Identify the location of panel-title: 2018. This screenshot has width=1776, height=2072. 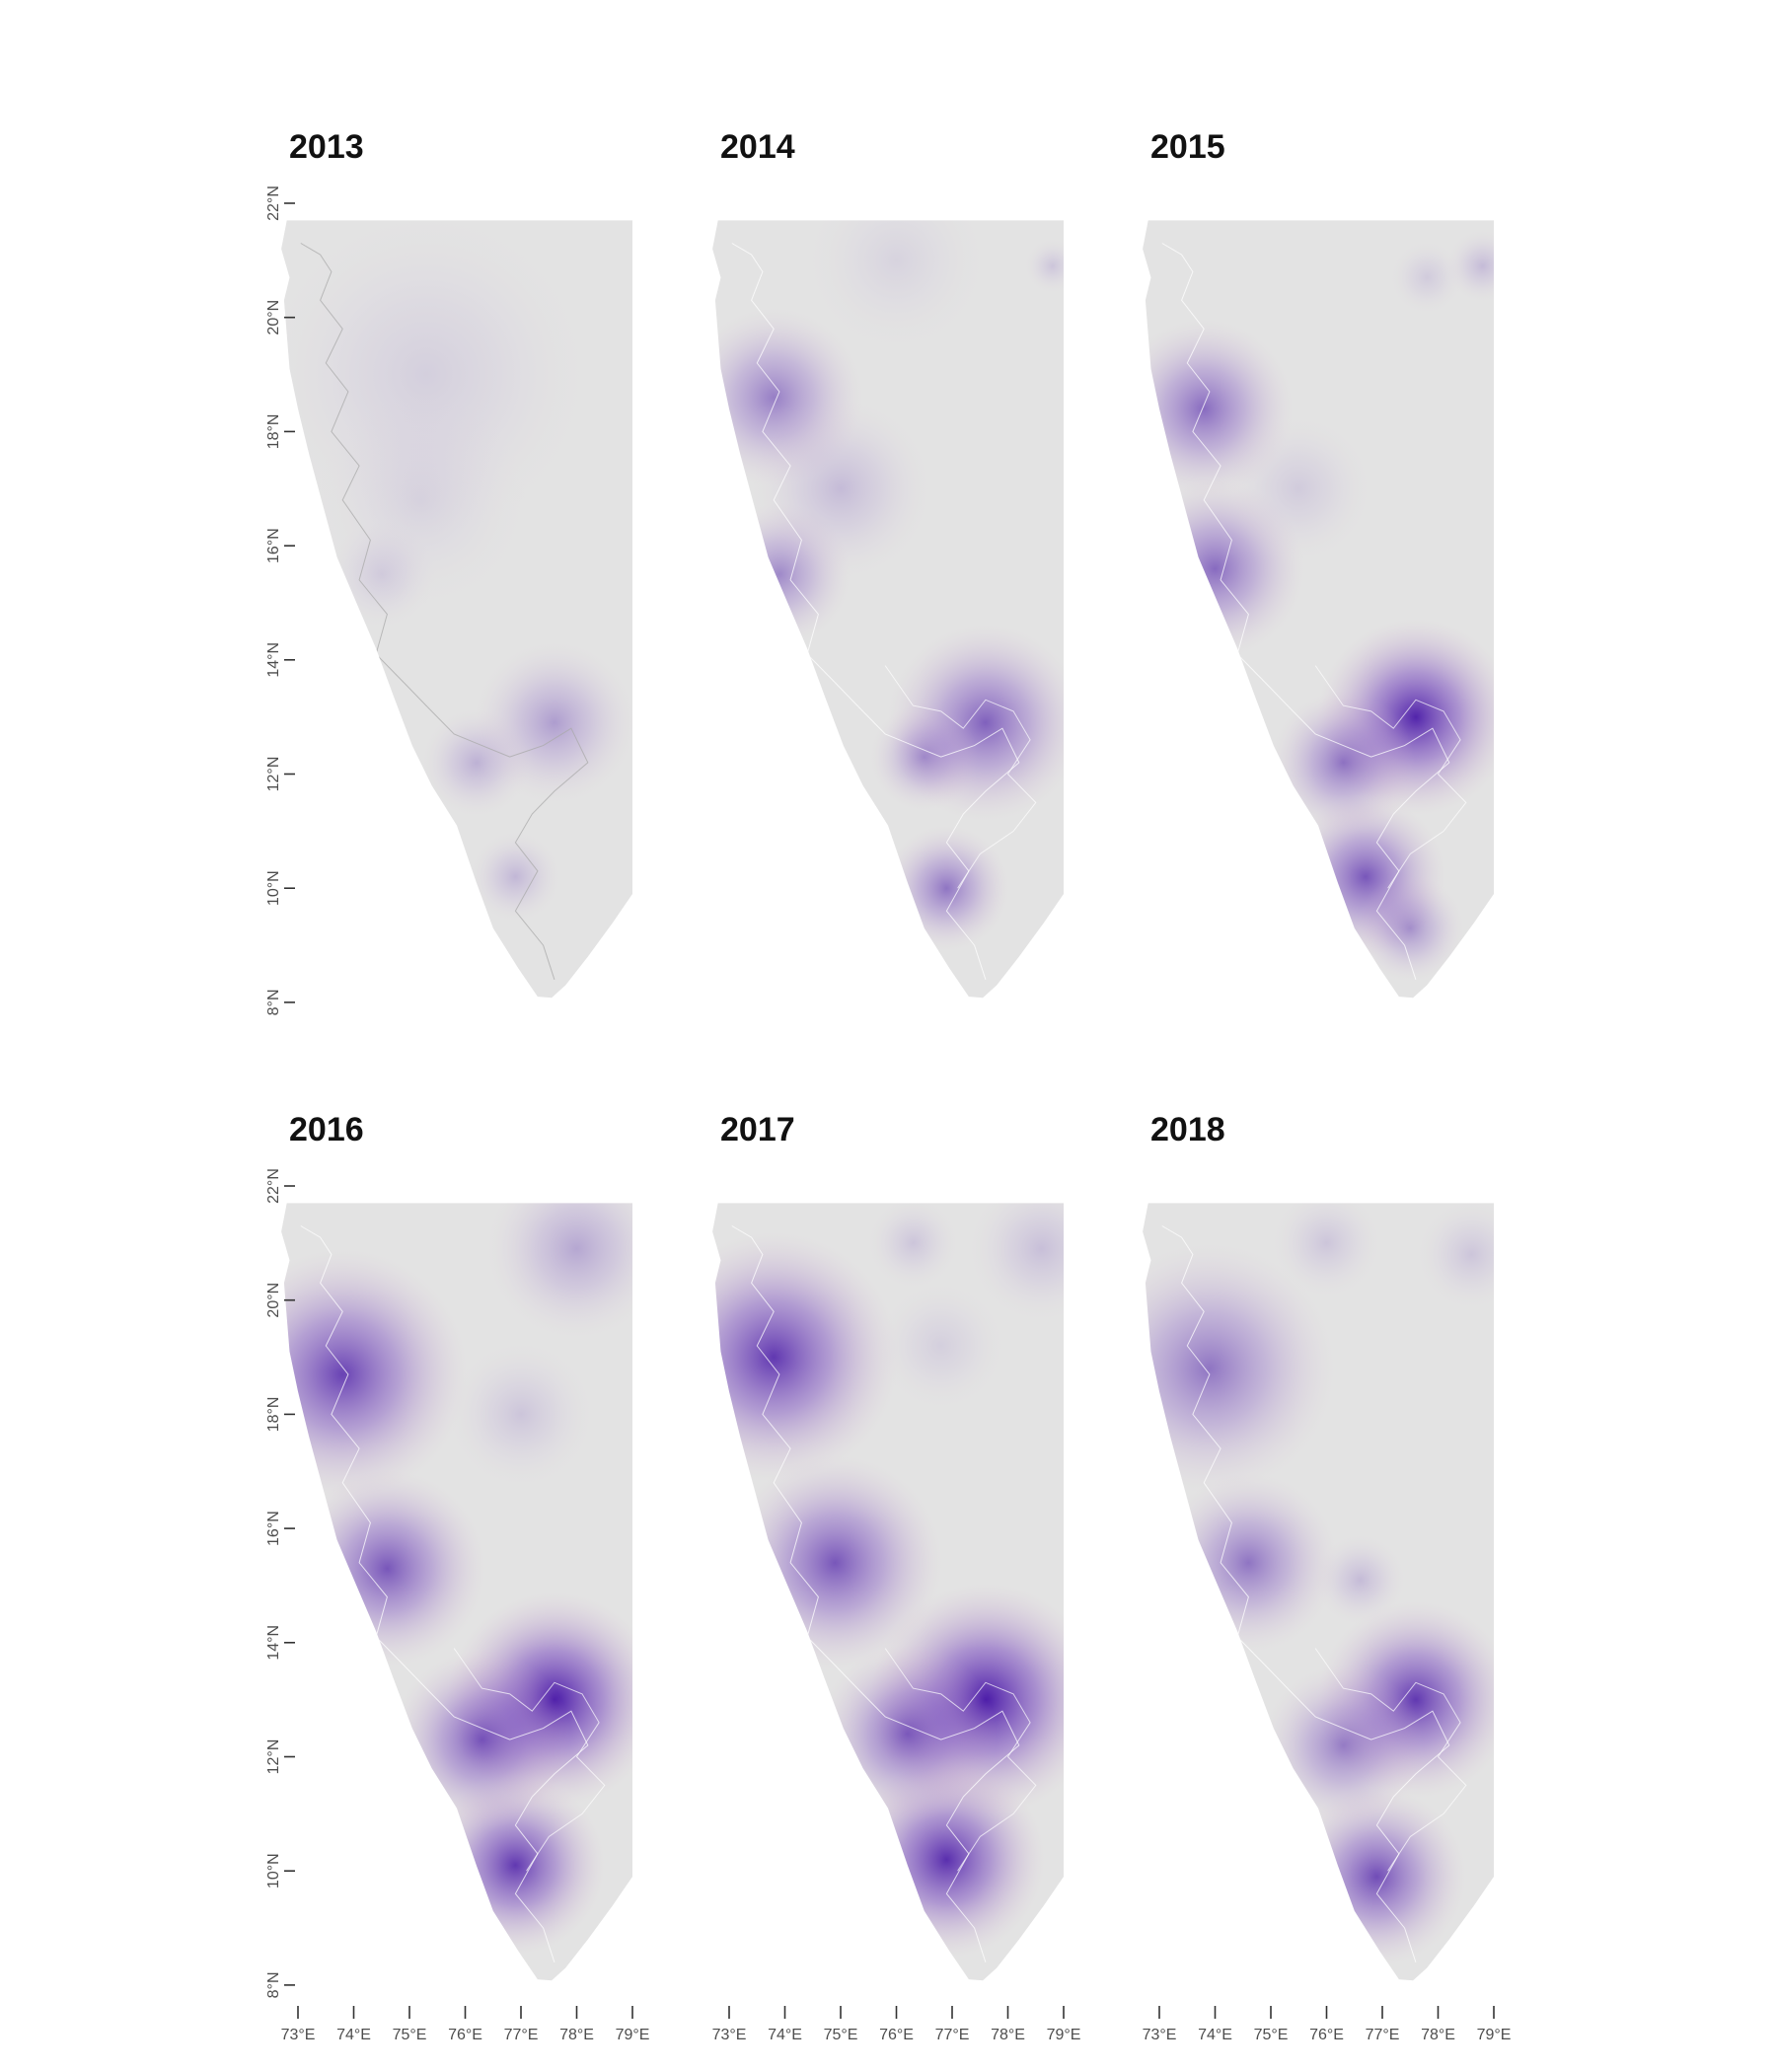
(1187, 1129).